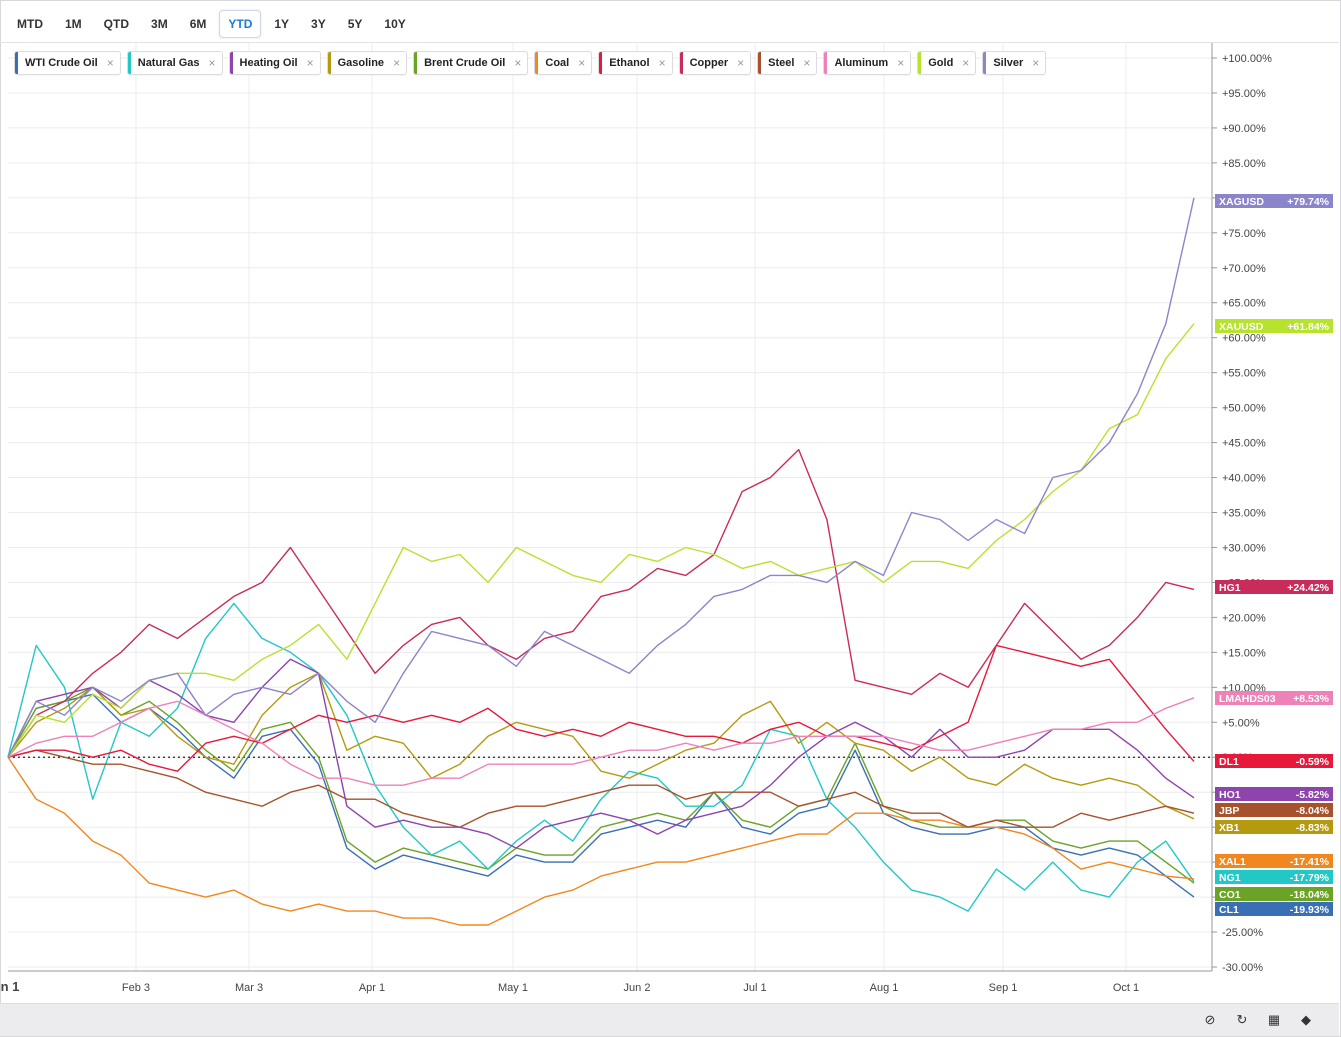 This screenshot has width=1341, height=1037. I want to click on y-tick-label: +100.00%, so click(1247, 59).